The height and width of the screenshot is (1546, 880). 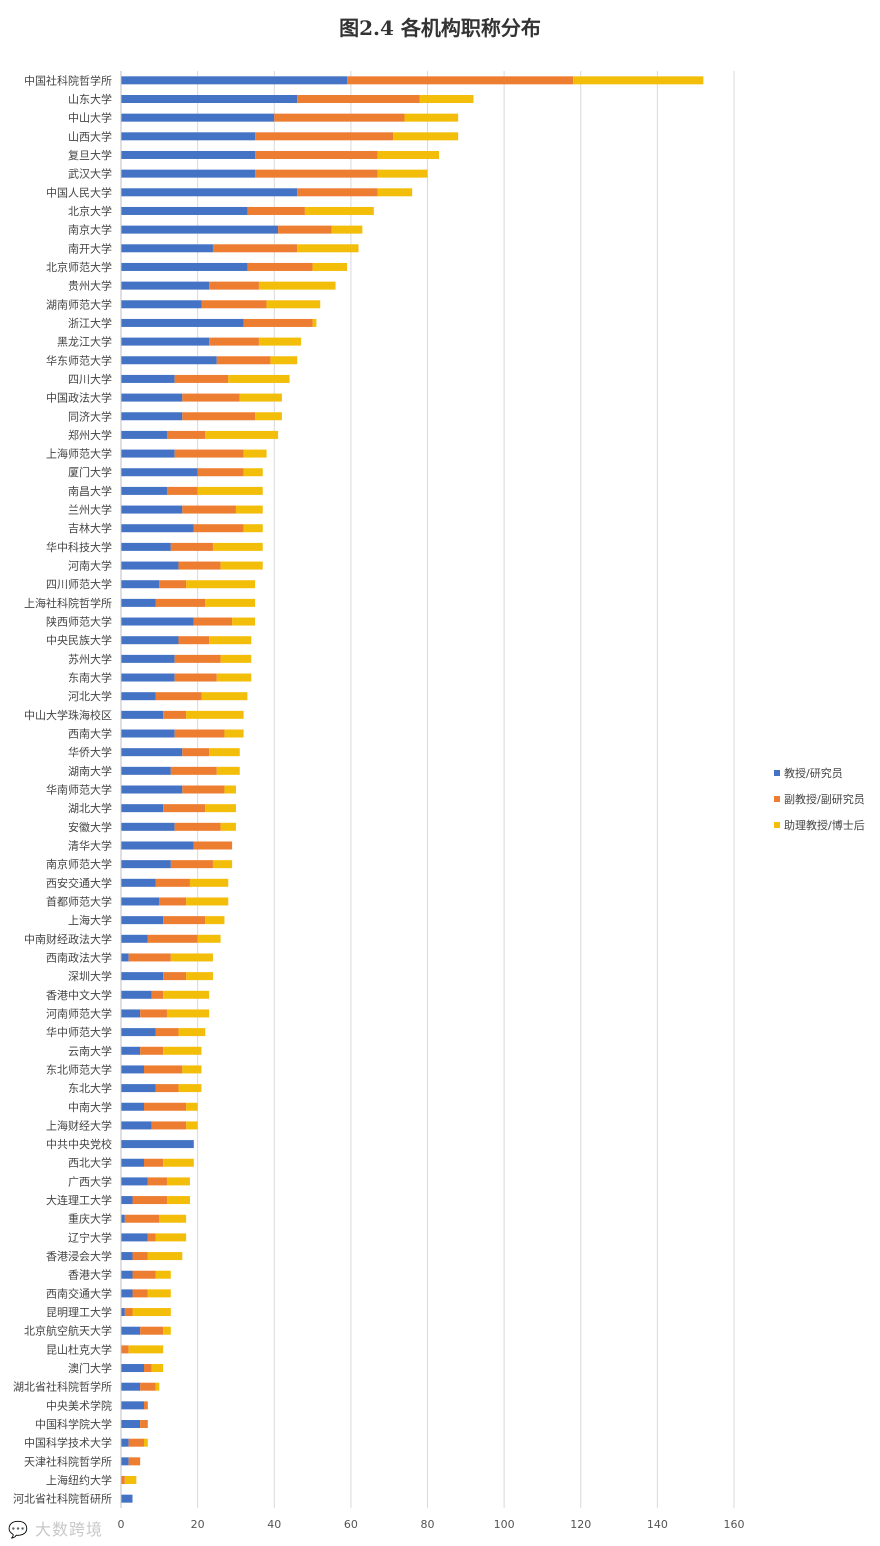 I want to click on category-label: 厦门大学, so click(x=90, y=472).